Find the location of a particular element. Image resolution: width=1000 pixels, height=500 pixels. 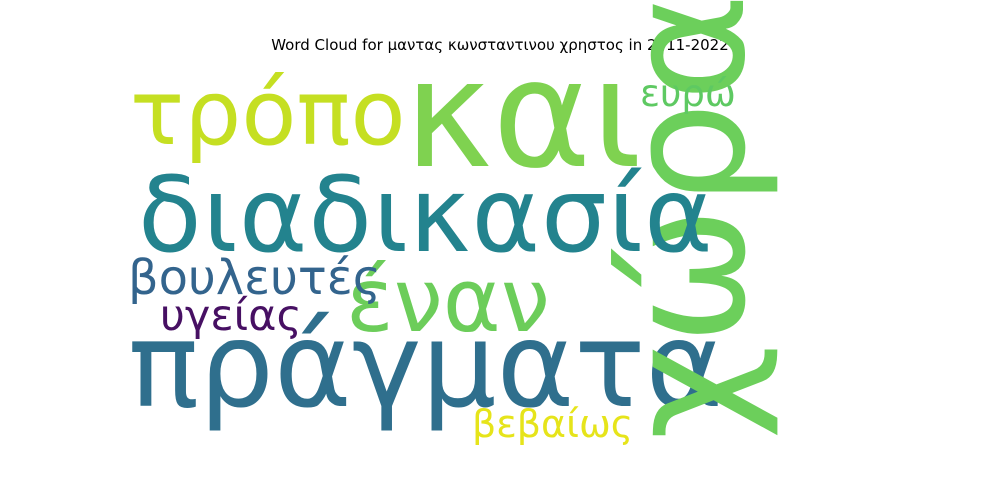

word-4: διαδικασία is located at coordinates (426, 215).